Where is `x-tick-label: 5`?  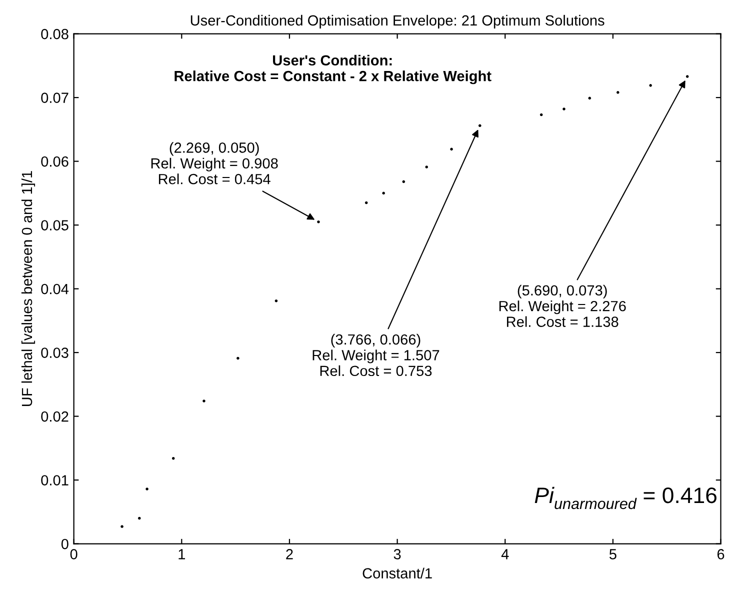
x-tick-label: 5 is located at coordinates (612, 554).